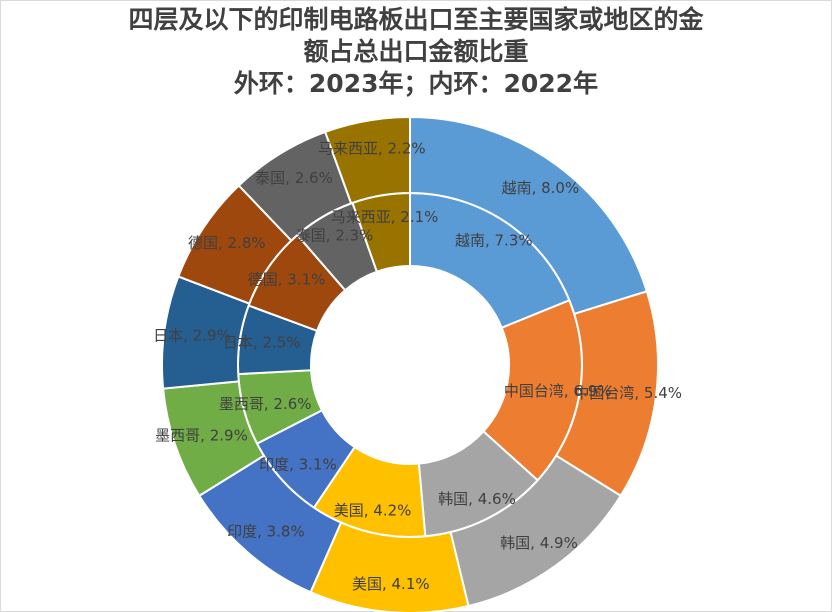 Image resolution: width=832 pixels, height=612 pixels. Describe the element at coordinates (265, 404) in the screenshot. I see `inner-slice-label-6: 墨西哥, 2.6%` at that location.